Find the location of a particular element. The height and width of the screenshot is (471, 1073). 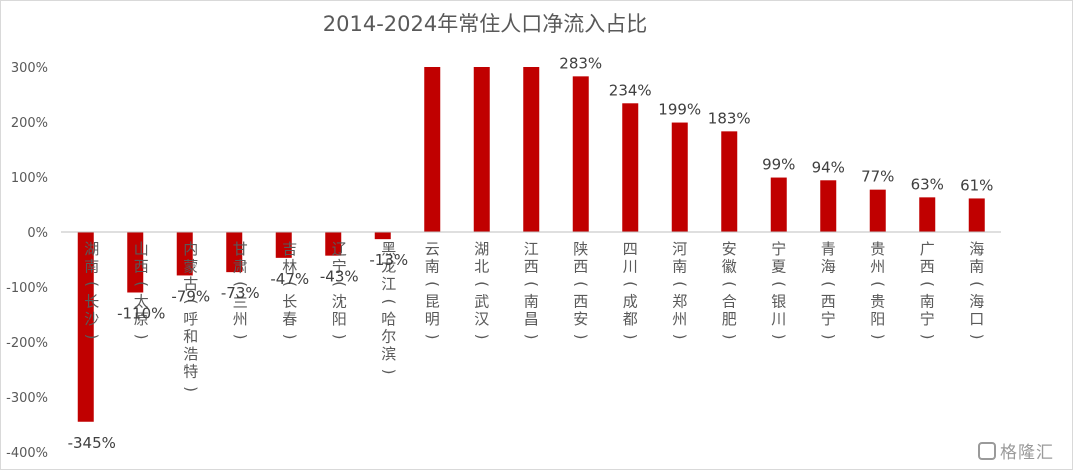

chart-title: 2014-2024年常住人口净流入占比 is located at coordinates (485, 24).